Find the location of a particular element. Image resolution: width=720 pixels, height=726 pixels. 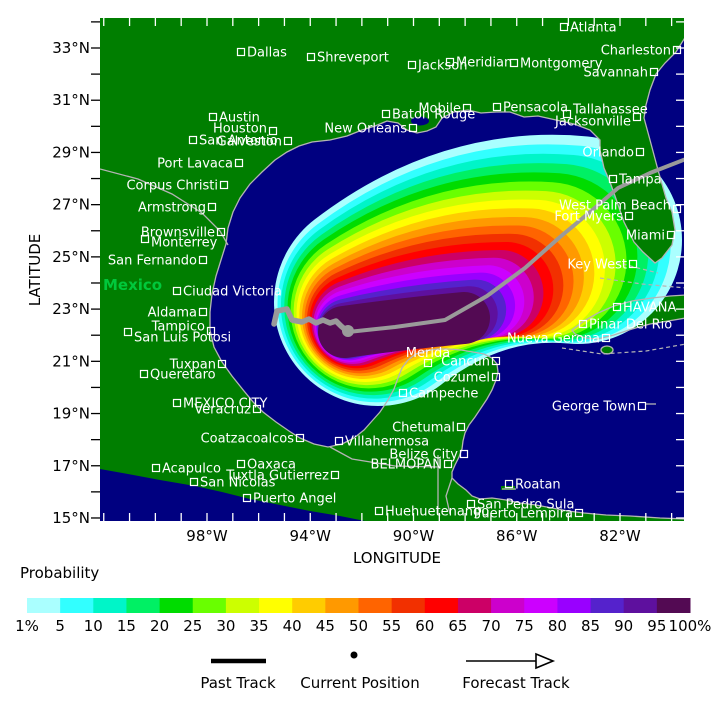

city-label: Savannah is located at coordinates (615, 73).